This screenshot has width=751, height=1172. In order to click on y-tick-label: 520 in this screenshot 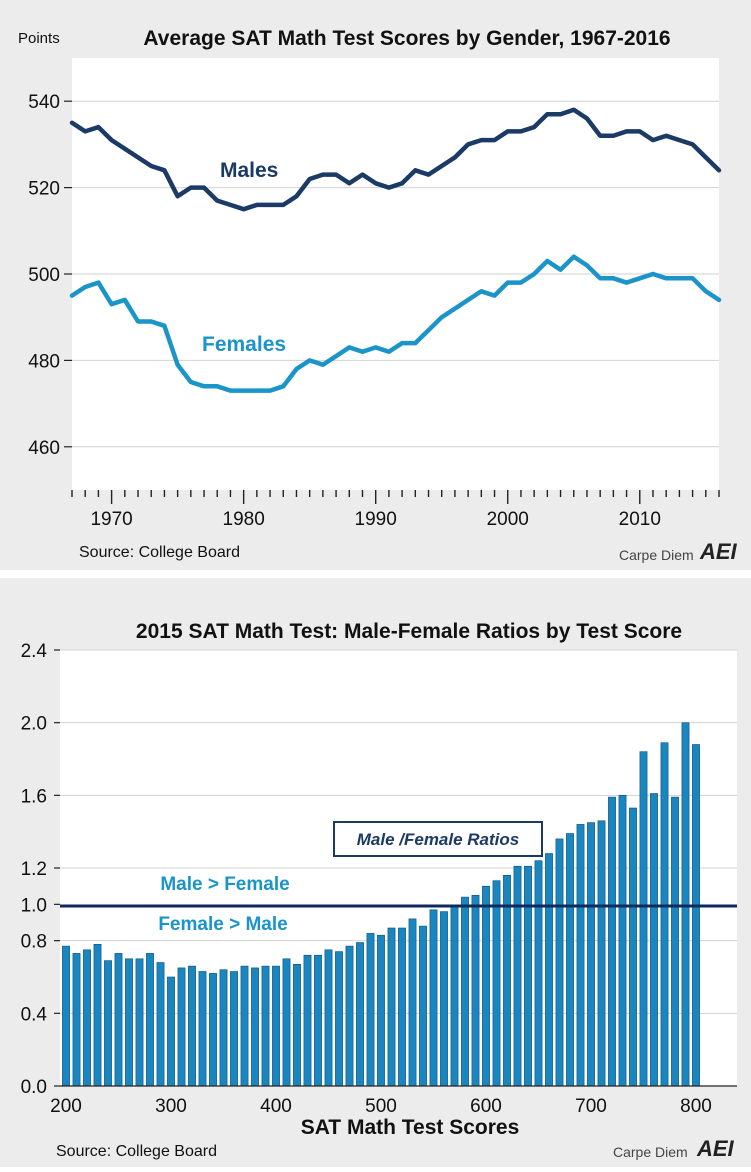, I will do `click(44, 189)`.